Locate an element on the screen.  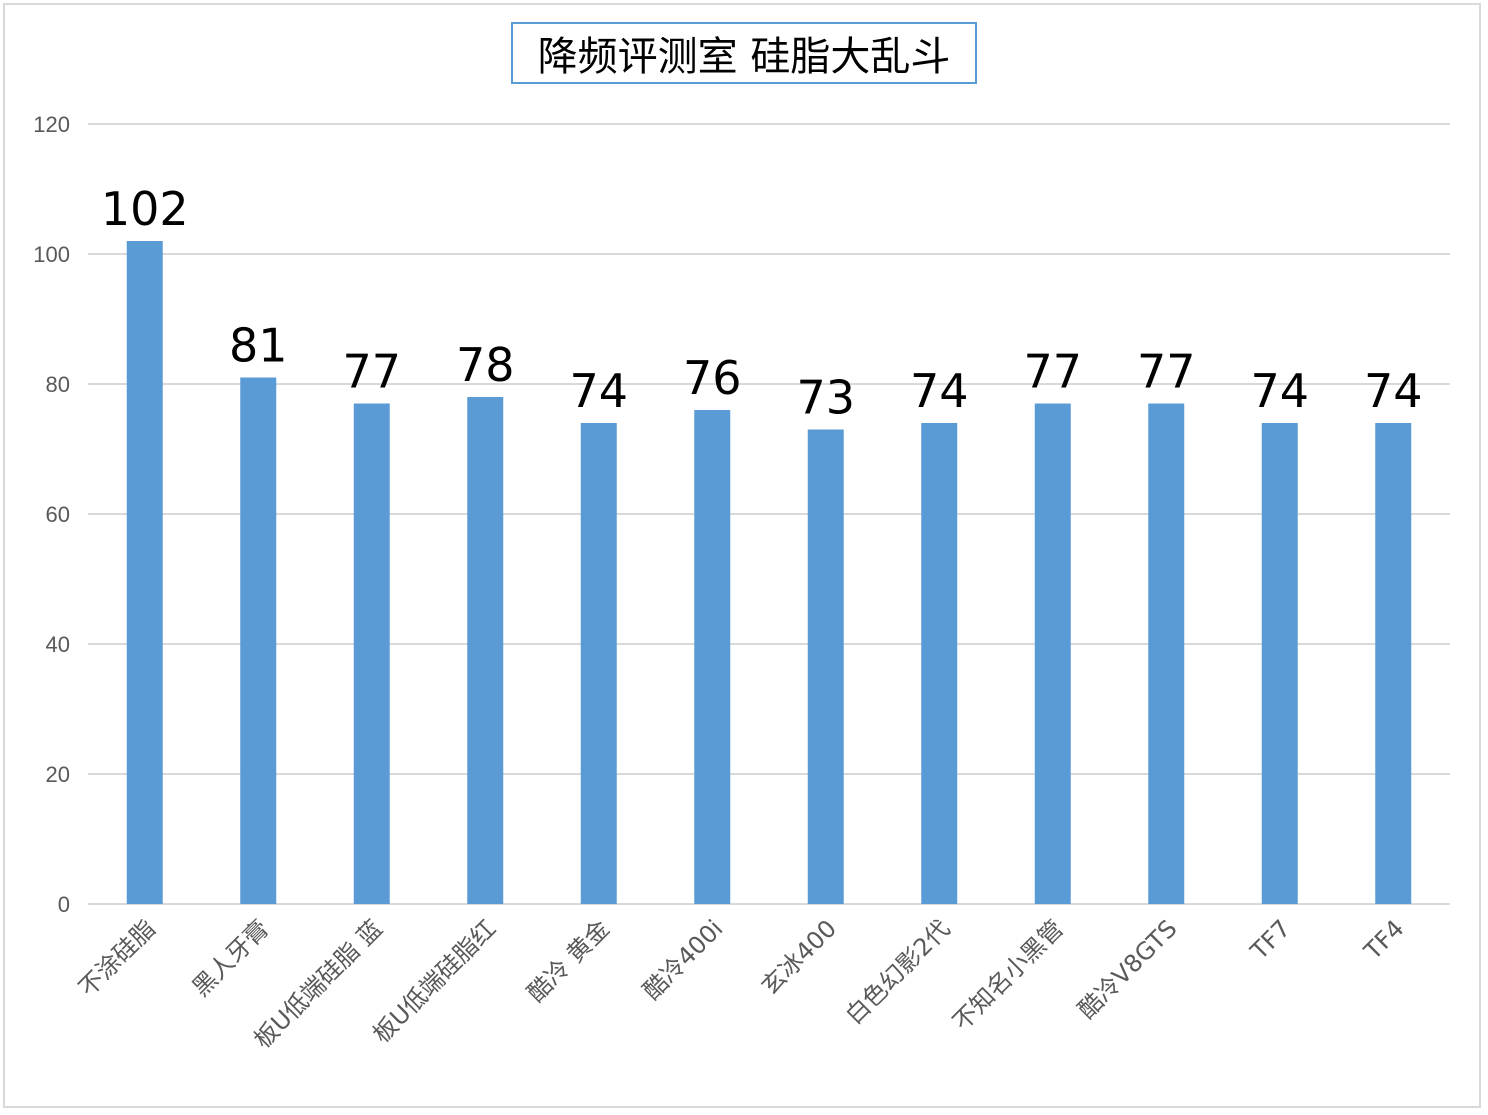
x-tick-label: 酷冷V8GTS is located at coordinates (1128, 969).